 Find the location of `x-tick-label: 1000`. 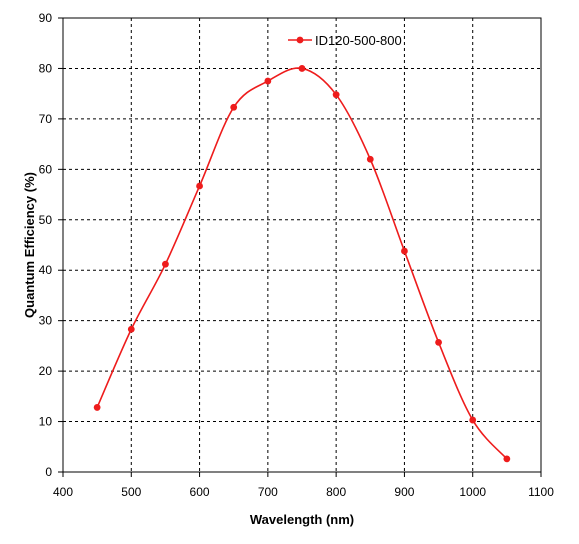

x-tick-label: 1000 is located at coordinates (472, 492).